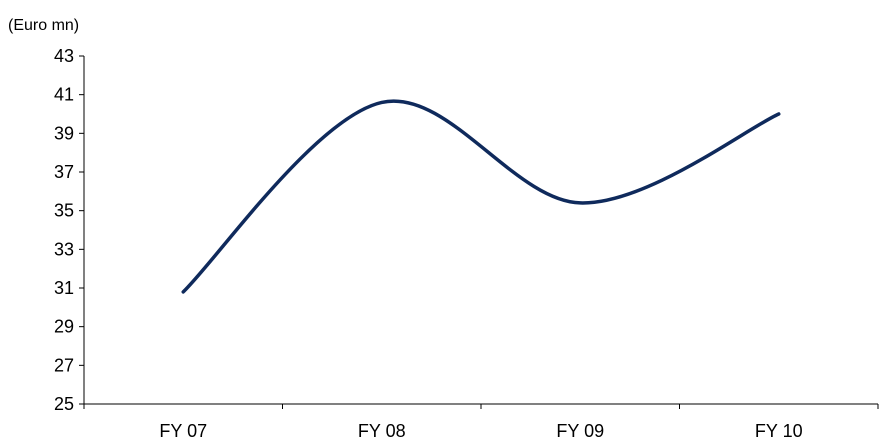  I want to click on x-tick-label: FY 09, so click(580, 431).